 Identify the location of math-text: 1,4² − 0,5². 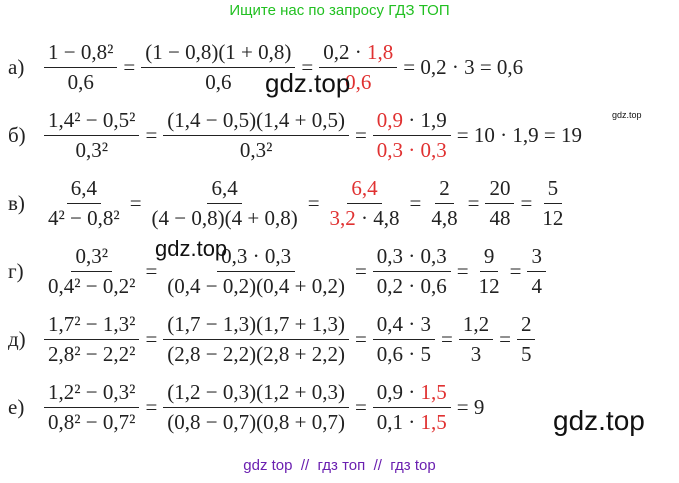
(92, 119).